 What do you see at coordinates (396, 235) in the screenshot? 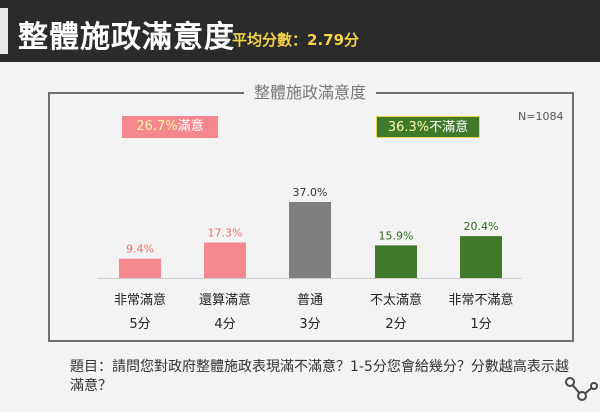
I see `data-label-somewhat-dissatisfied: 15.9%` at bounding box center [396, 235].